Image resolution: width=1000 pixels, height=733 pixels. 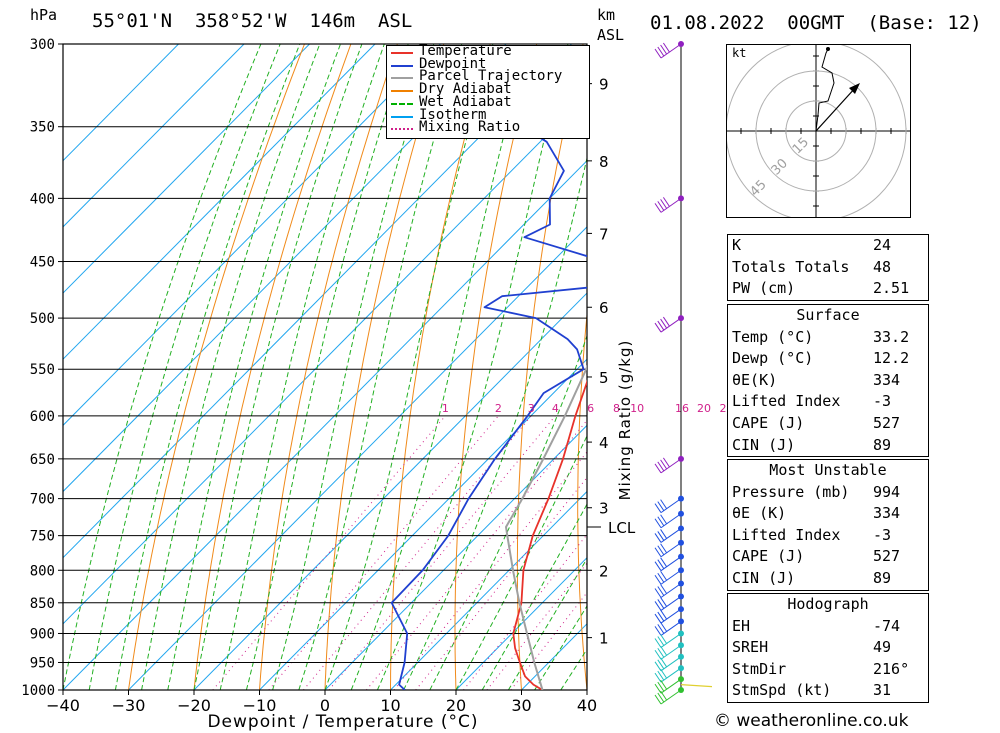 What do you see at coordinates (828, 536) in the screenshot?
I see `index-row: Lifted Index -3` at bounding box center [828, 536].